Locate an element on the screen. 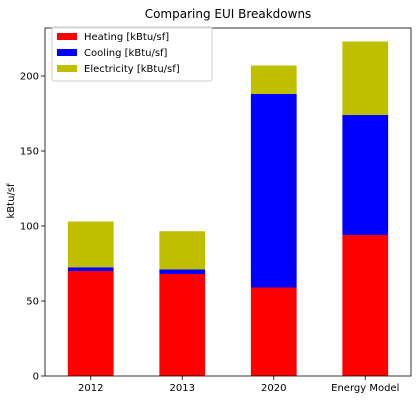  x-tick-label: 2013 is located at coordinates (182, 388).